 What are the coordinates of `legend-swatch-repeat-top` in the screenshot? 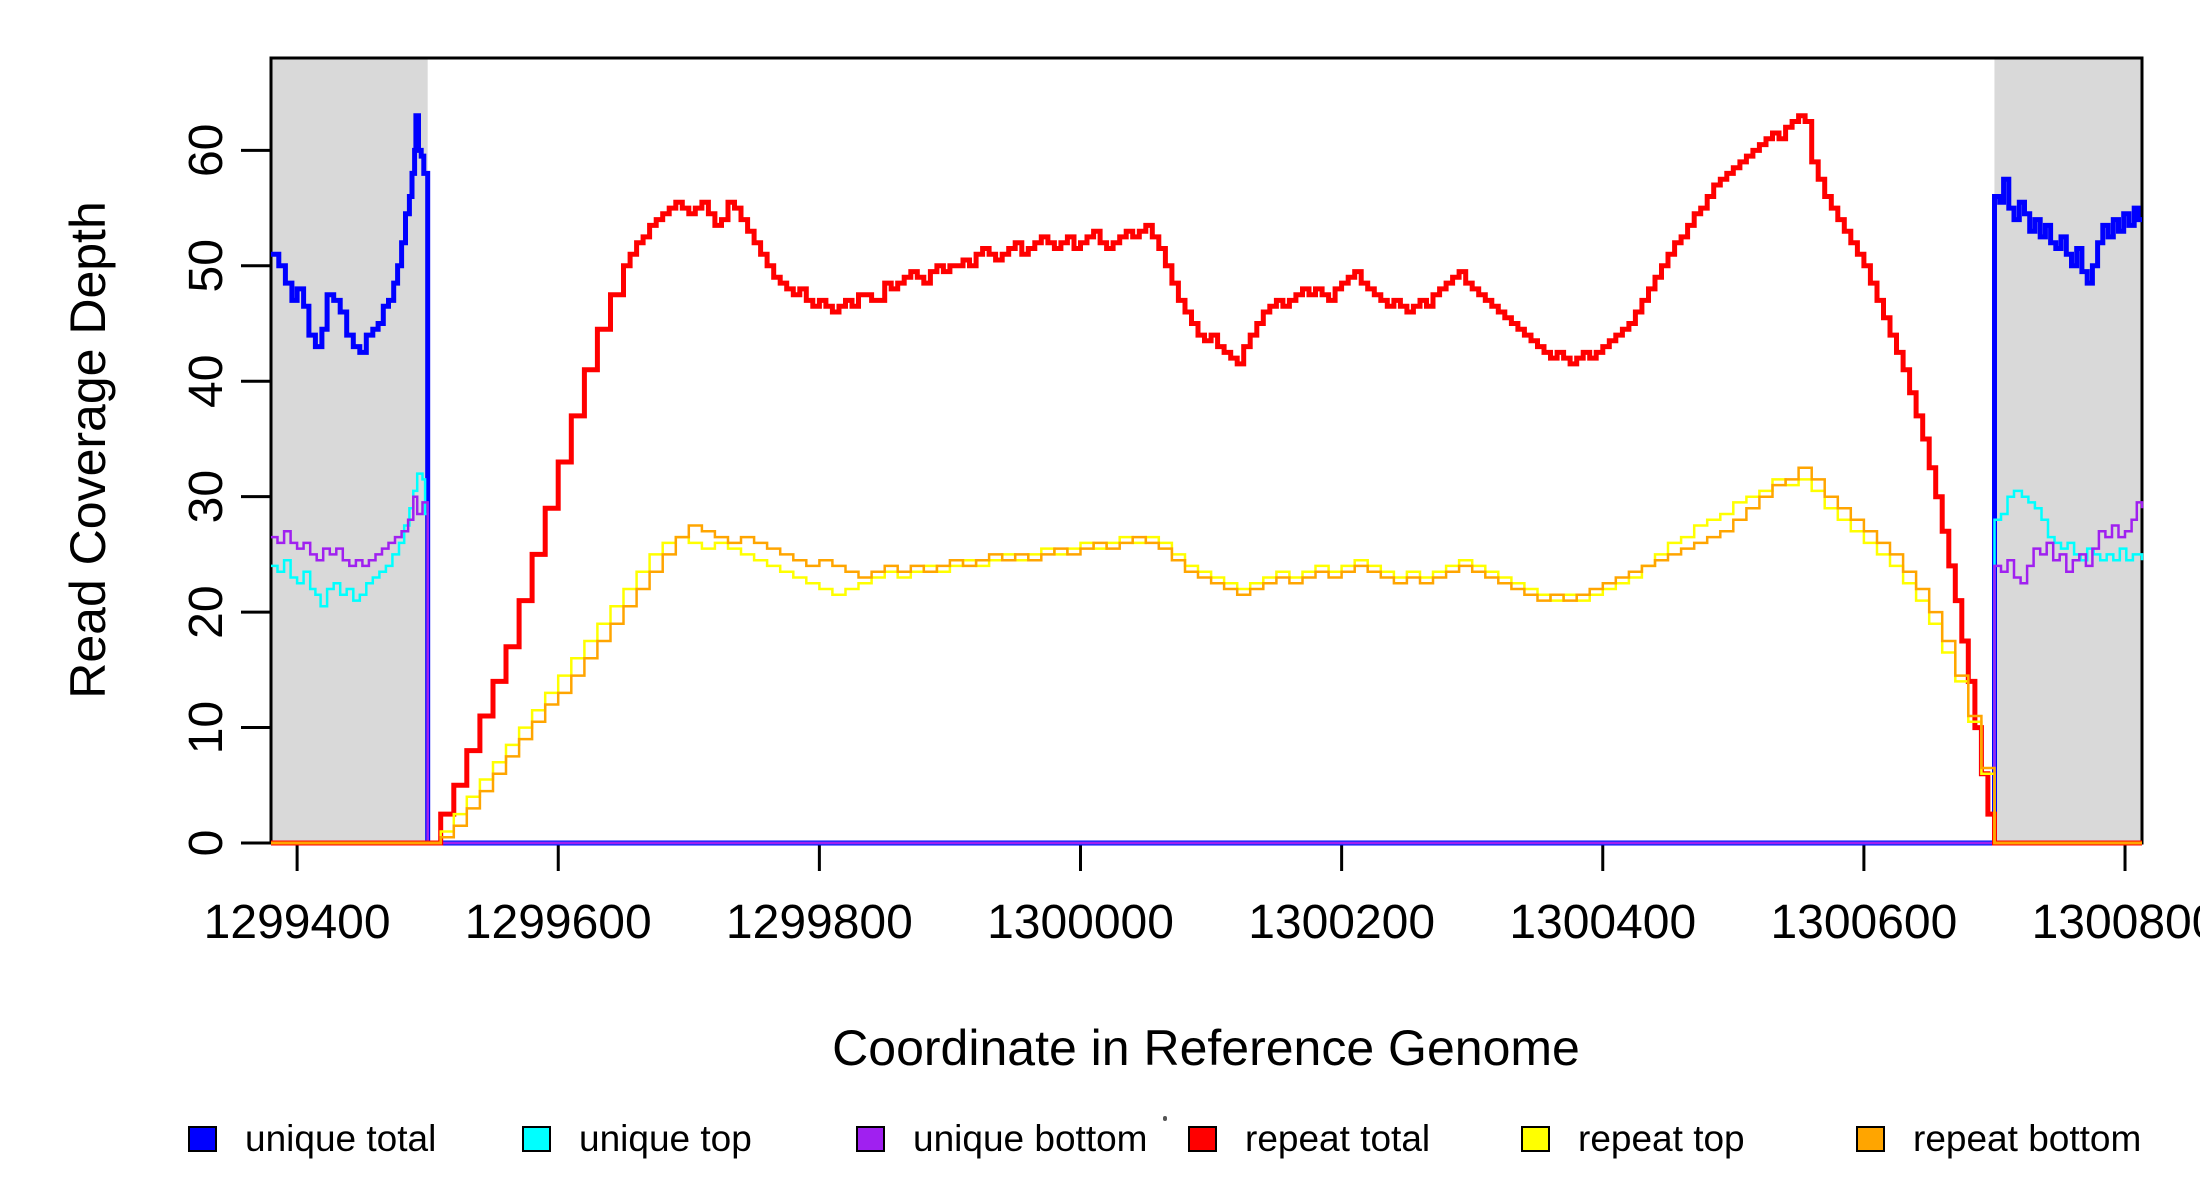 It's located at (1535, 1139).